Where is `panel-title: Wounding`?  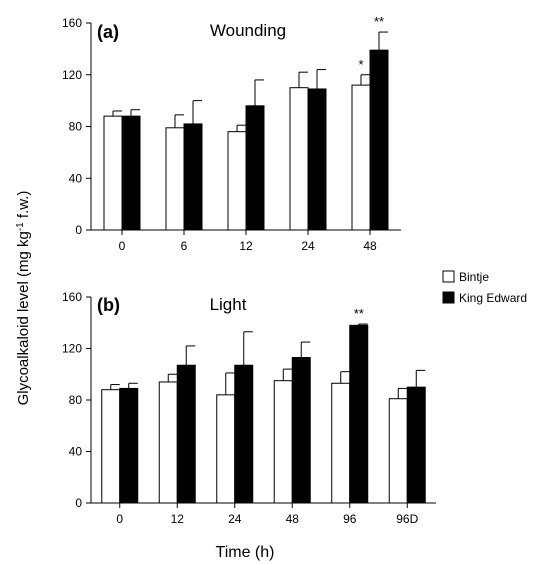 panel-title: Wounding is located at coordinates (248, 30).